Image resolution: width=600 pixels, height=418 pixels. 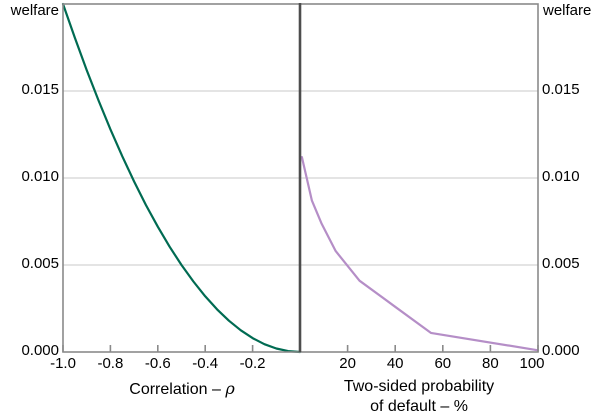 What do you see at coordinates (110, 363) in the screenshot?
I see `x-tick-label-left: -0.8` at bounding box center [110, 363].